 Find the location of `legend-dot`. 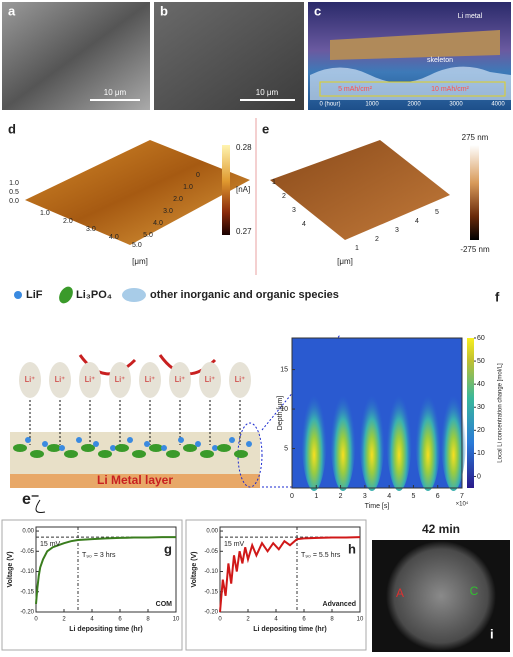

legend-dot is located at coordinates (18, 295).